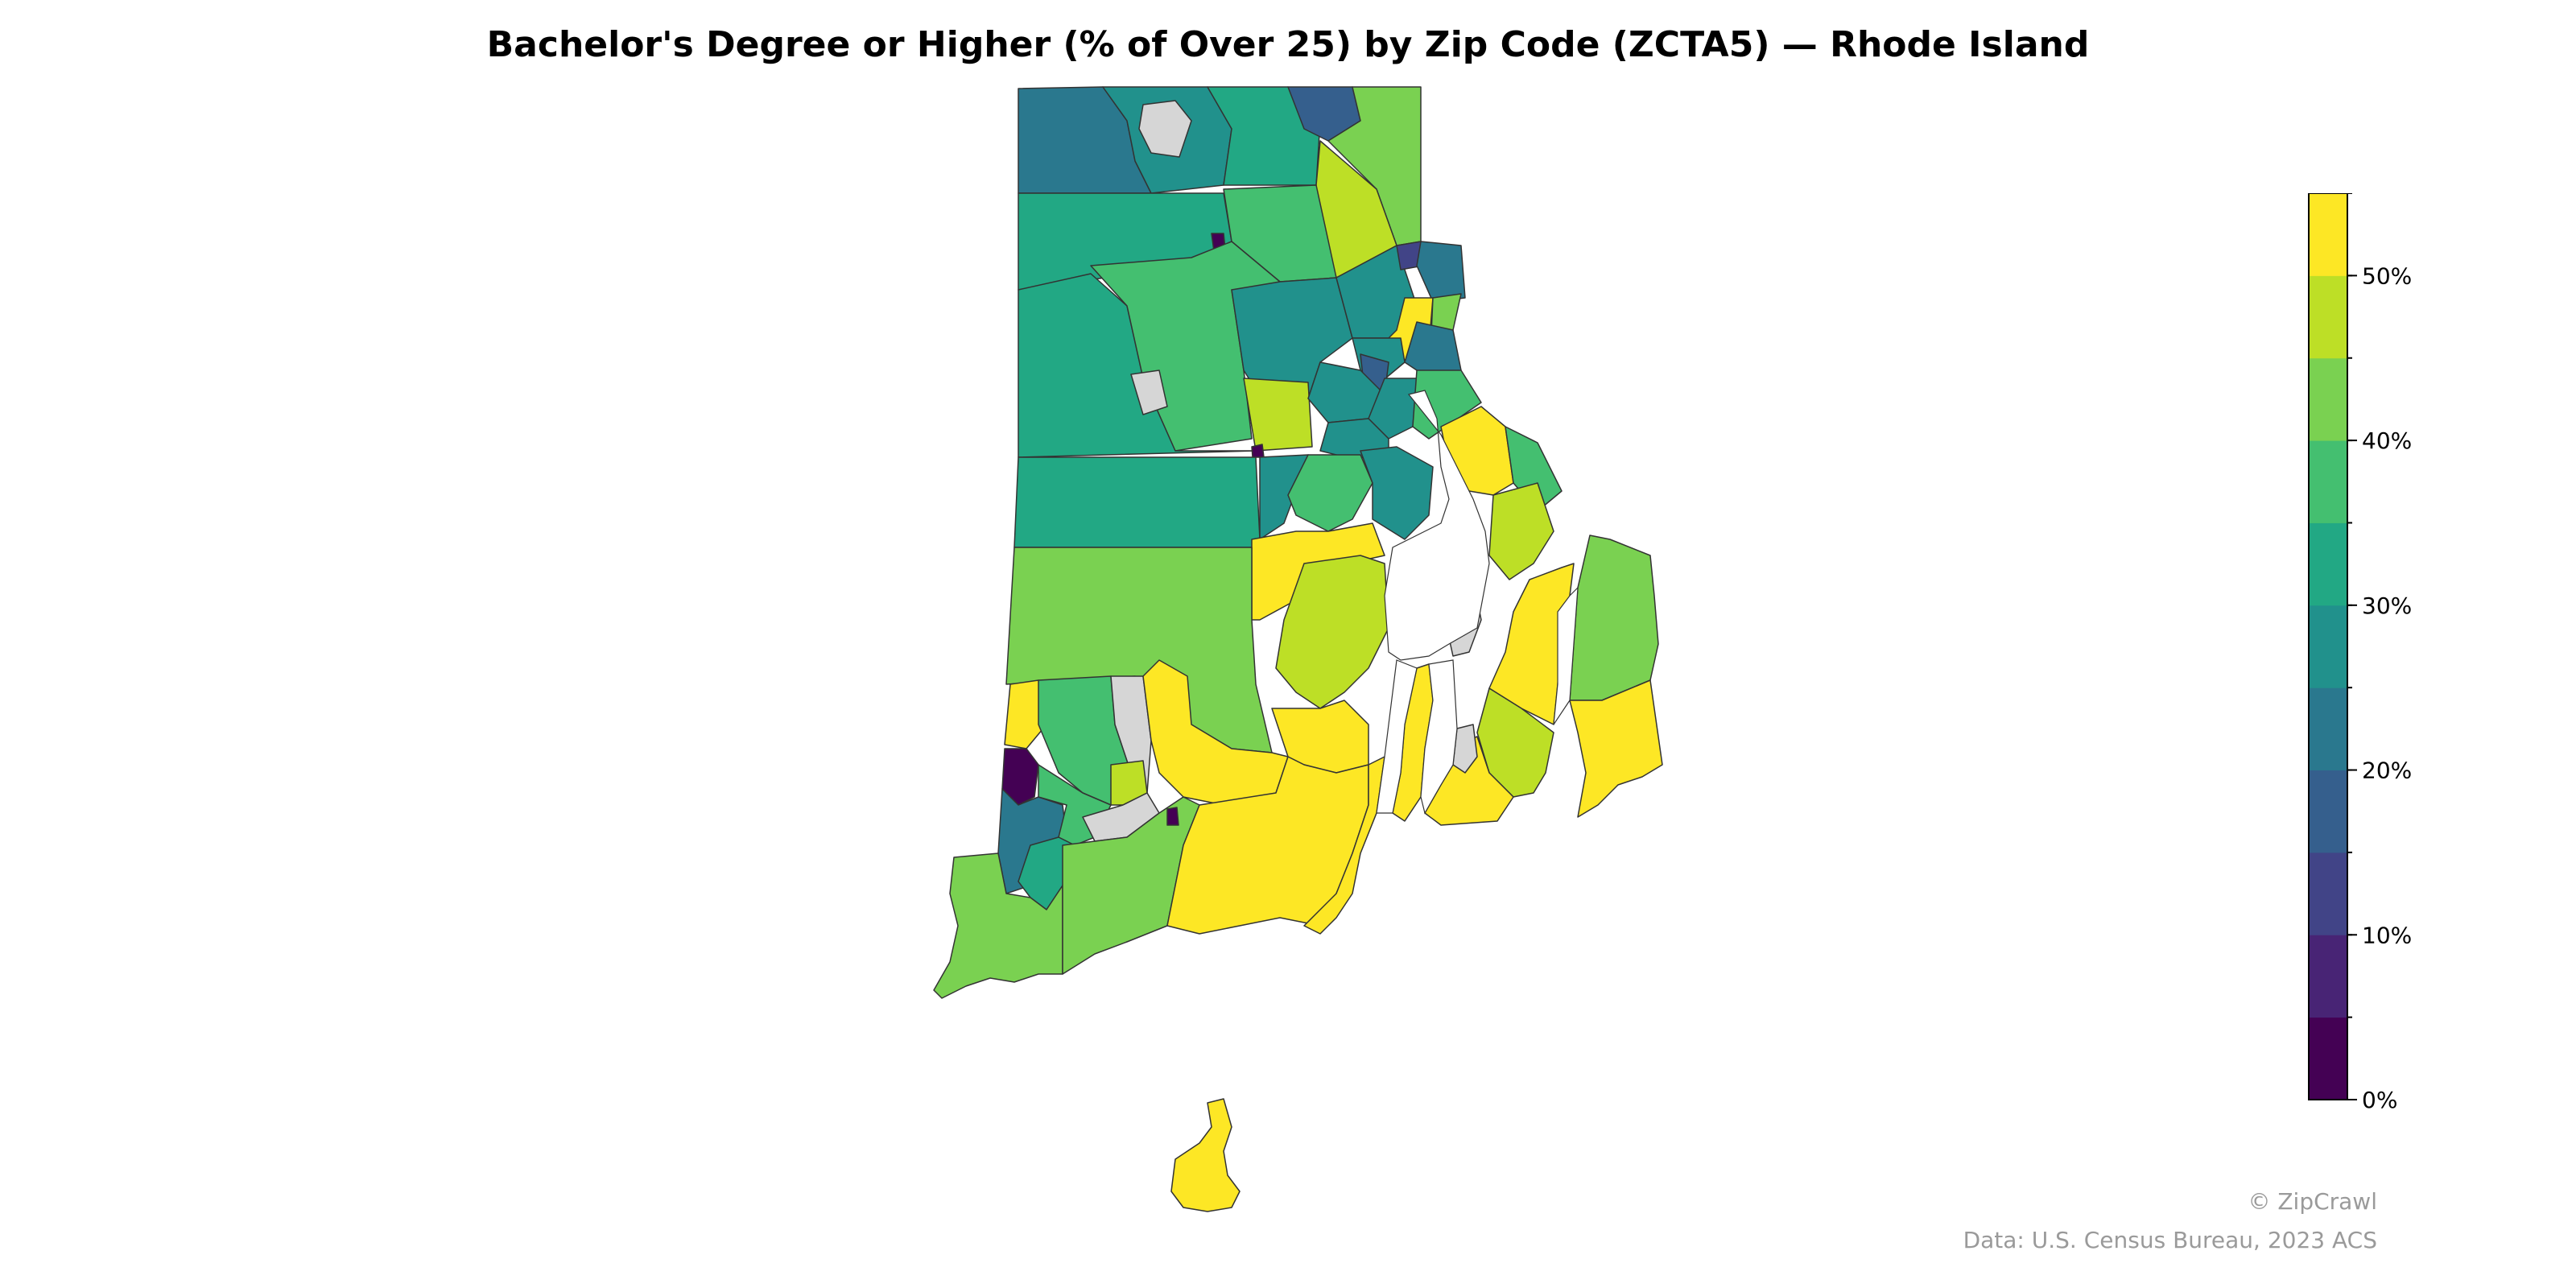  Describe the element at coordinates (2379, 1099) in the screenshot. I see `colorbar-tick-label: 0%` at that location.